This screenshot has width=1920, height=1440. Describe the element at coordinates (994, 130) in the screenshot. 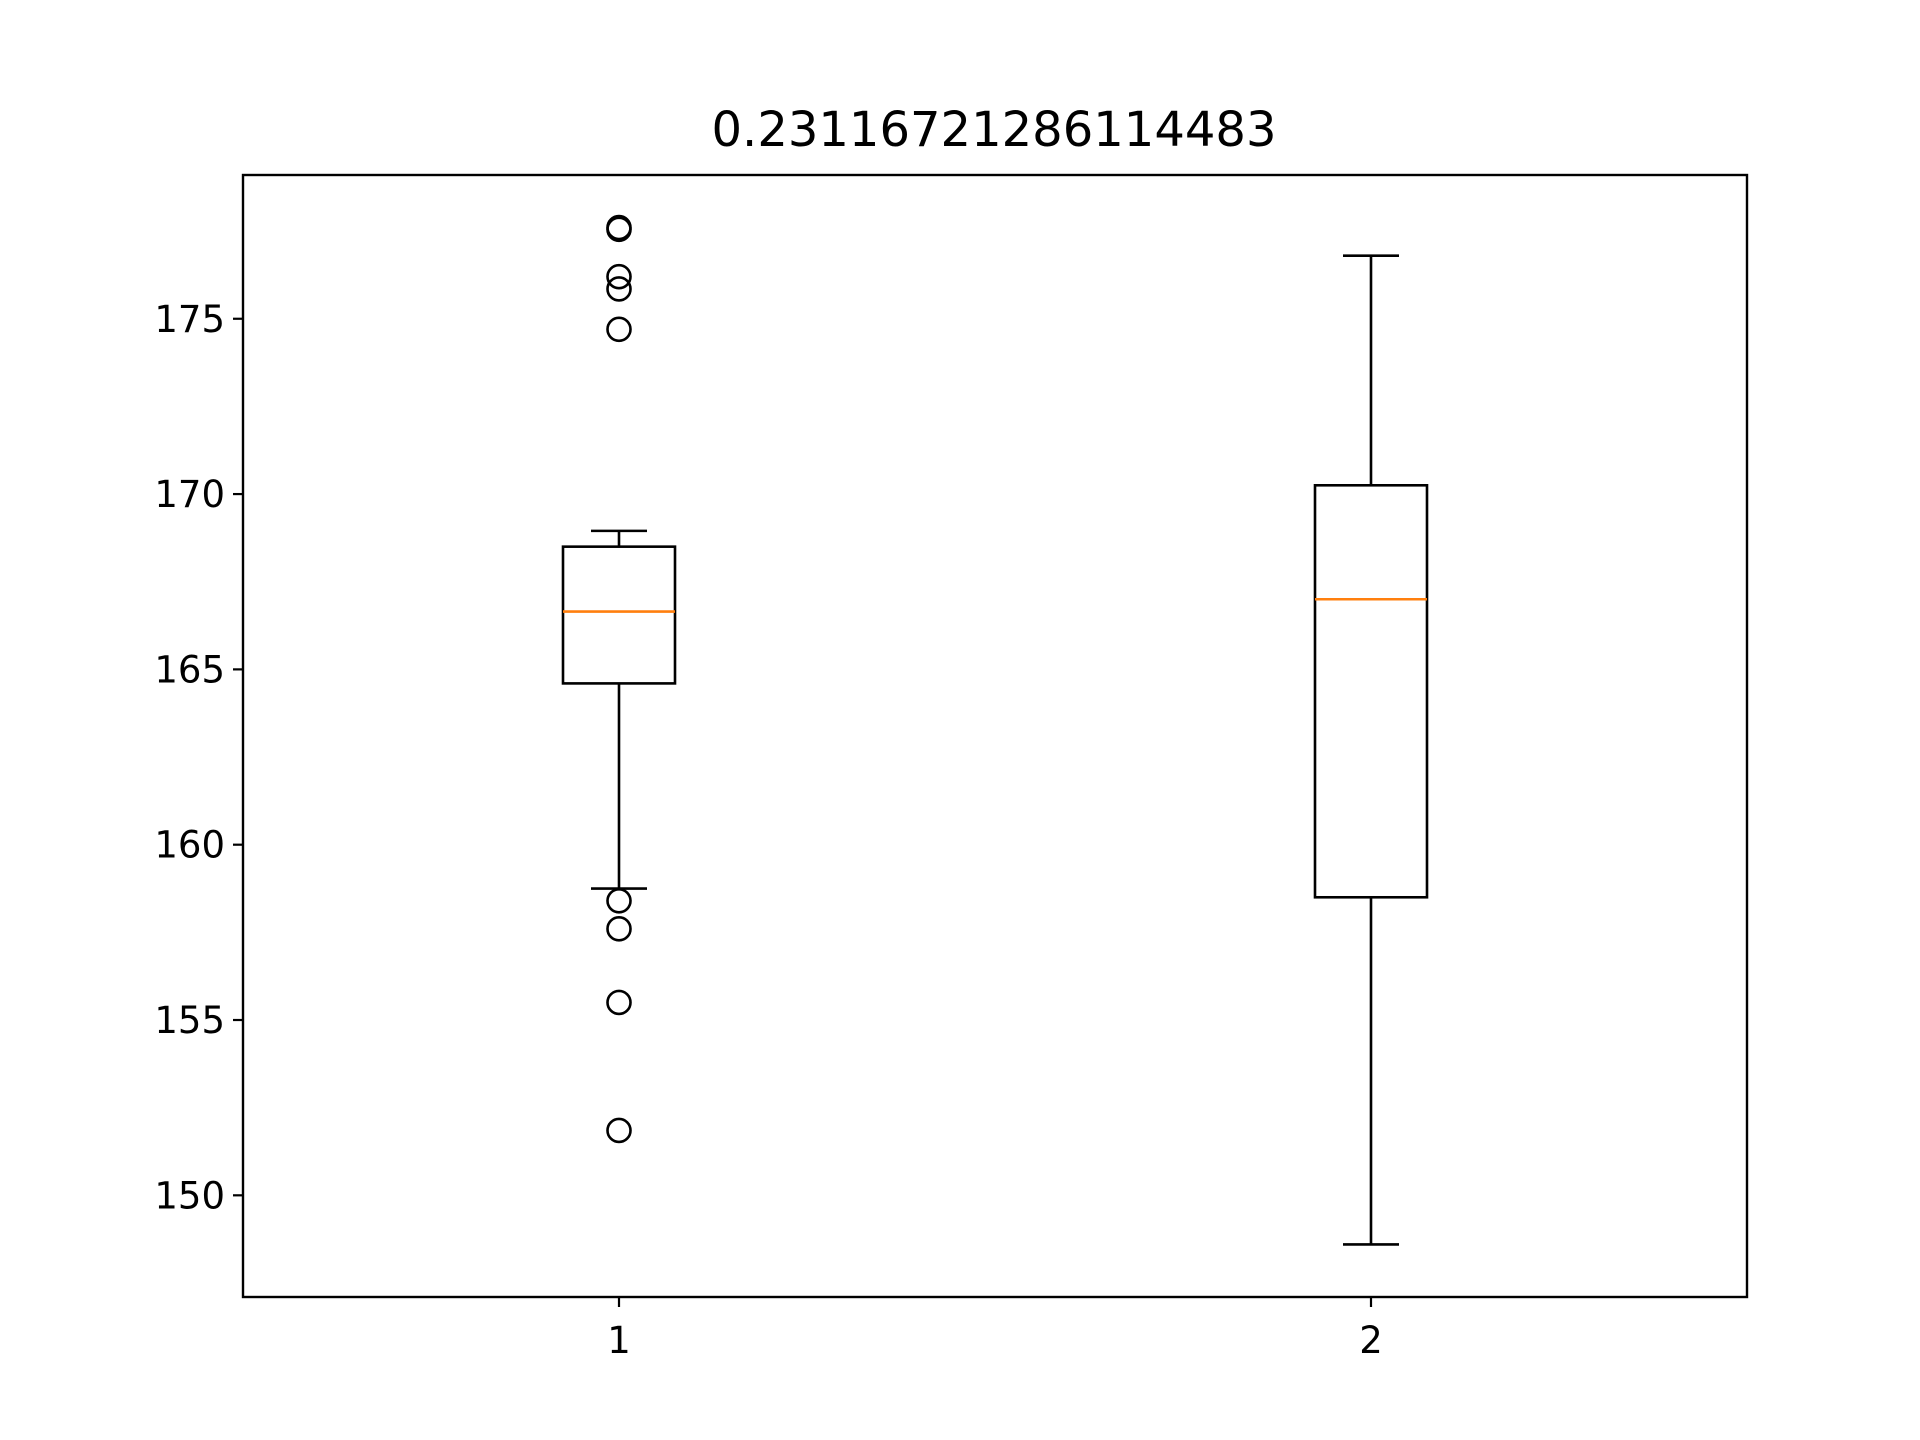

I see `chart-title: 0.23116721286114483` at that location.